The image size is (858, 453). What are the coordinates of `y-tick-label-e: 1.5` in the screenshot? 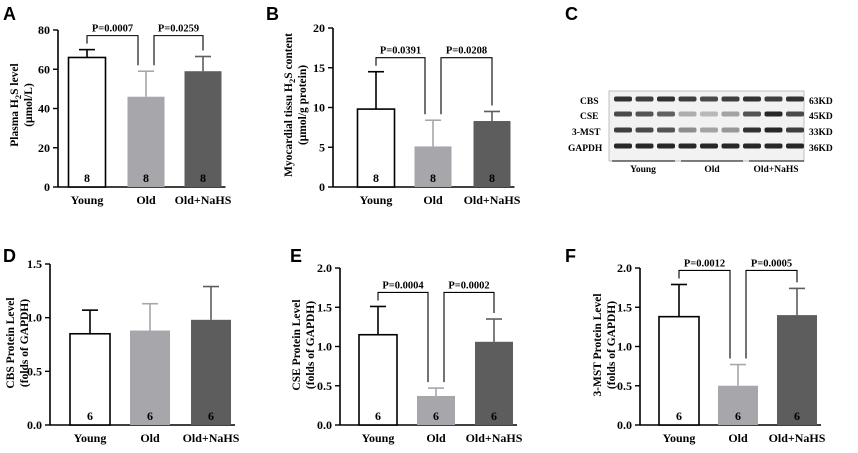 It's located at (324, 307).